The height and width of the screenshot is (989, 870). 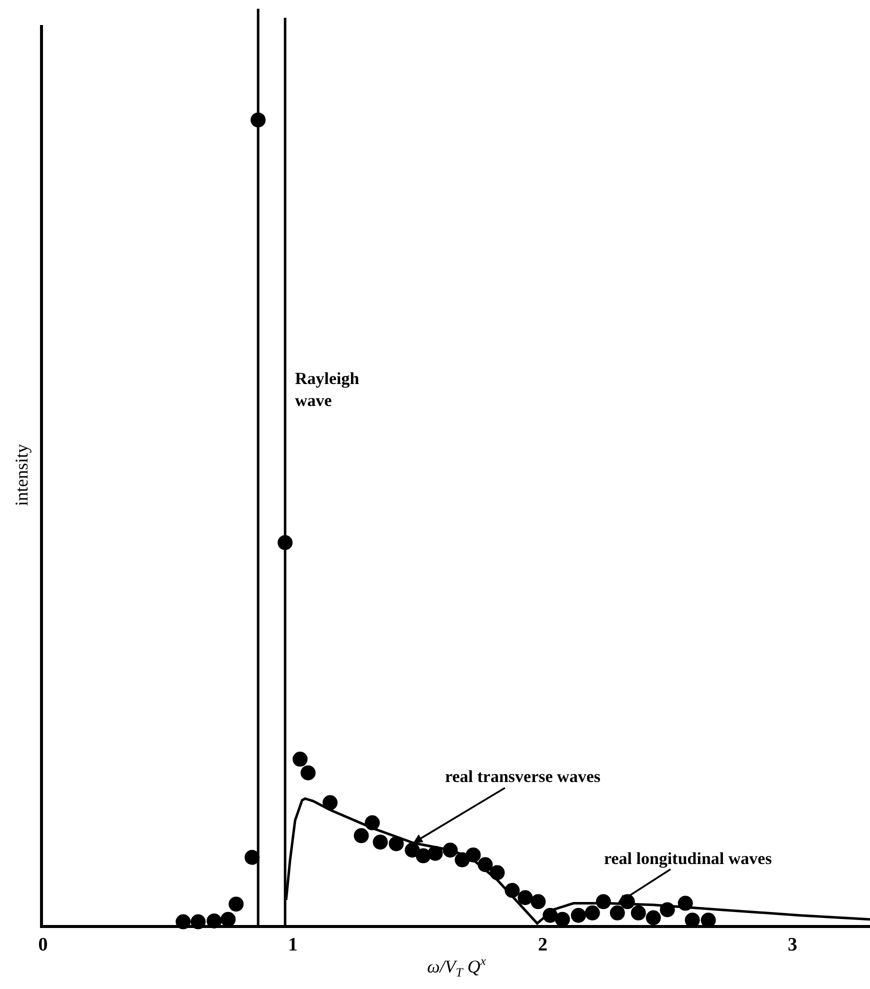 I want to click on annotation: real transverse waves, so click(x=523, y=776).